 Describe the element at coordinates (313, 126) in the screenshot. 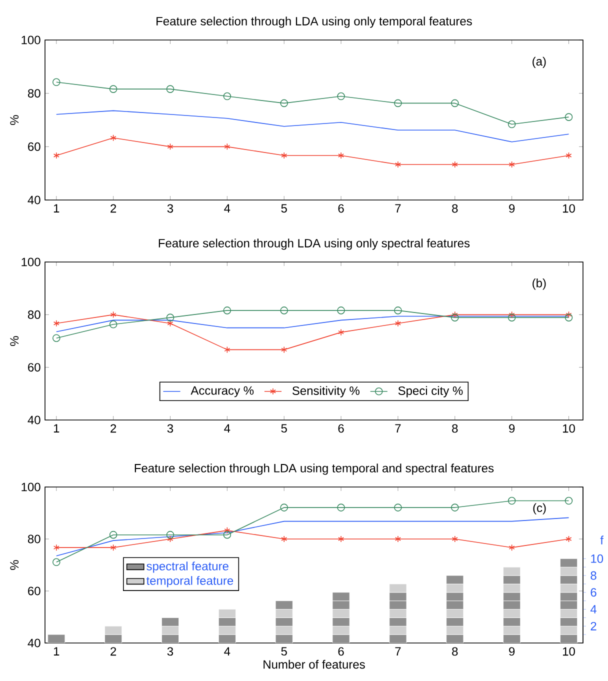

I see `line-series` at that location.